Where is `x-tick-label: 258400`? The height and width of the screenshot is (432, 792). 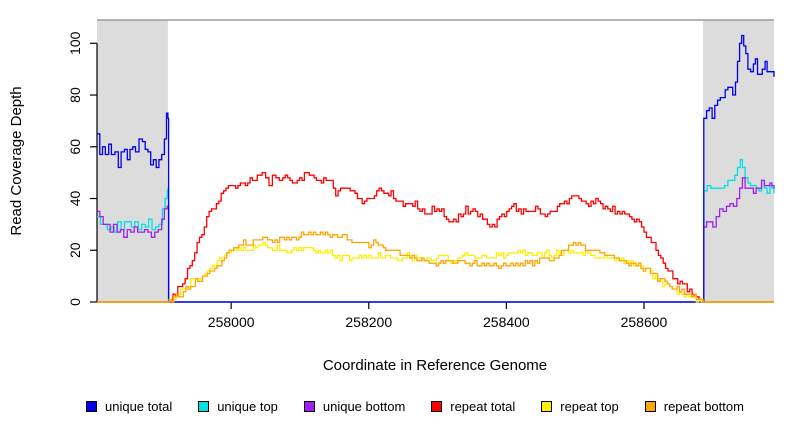
x-tick-label: 258400 is located at coordinates (506, 322).